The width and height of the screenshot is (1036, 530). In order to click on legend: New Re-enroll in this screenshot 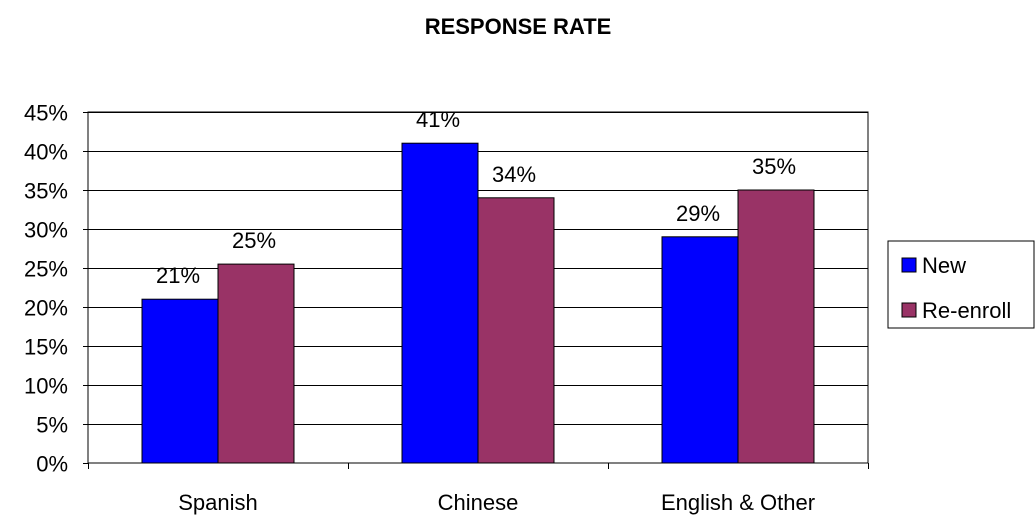, I will do `click(961, 284)`.